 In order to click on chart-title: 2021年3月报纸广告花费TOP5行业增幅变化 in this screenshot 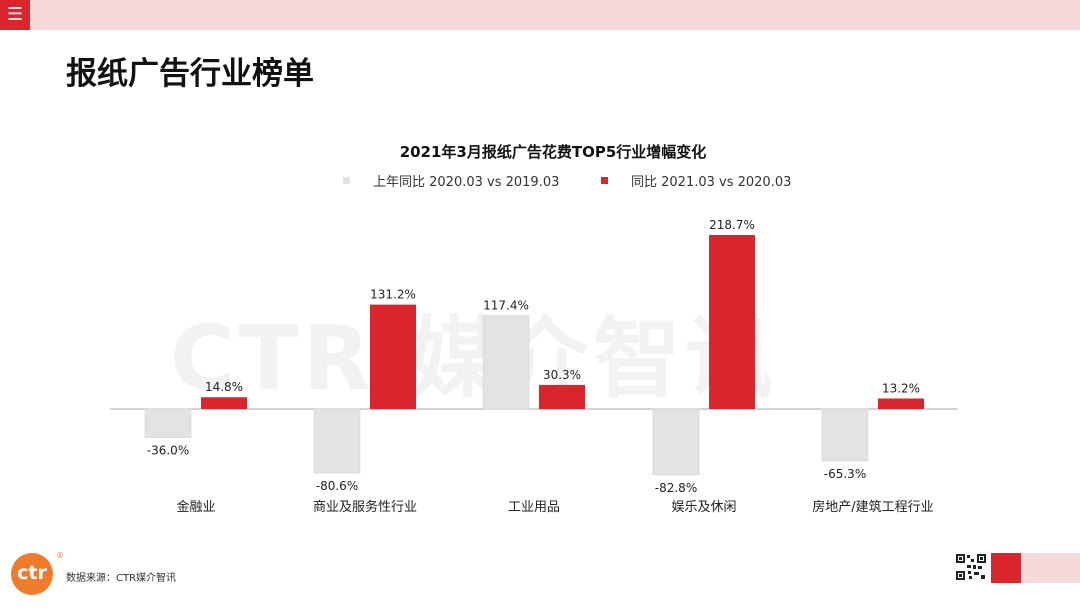, I will do `click(553, 152)`.